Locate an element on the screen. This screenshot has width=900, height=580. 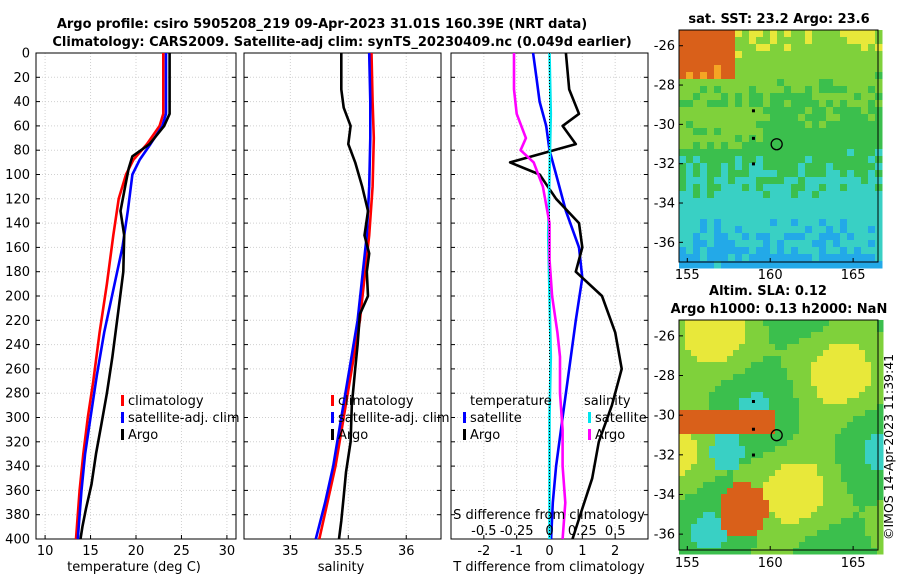
track-point is located at coordinates (753, 138).